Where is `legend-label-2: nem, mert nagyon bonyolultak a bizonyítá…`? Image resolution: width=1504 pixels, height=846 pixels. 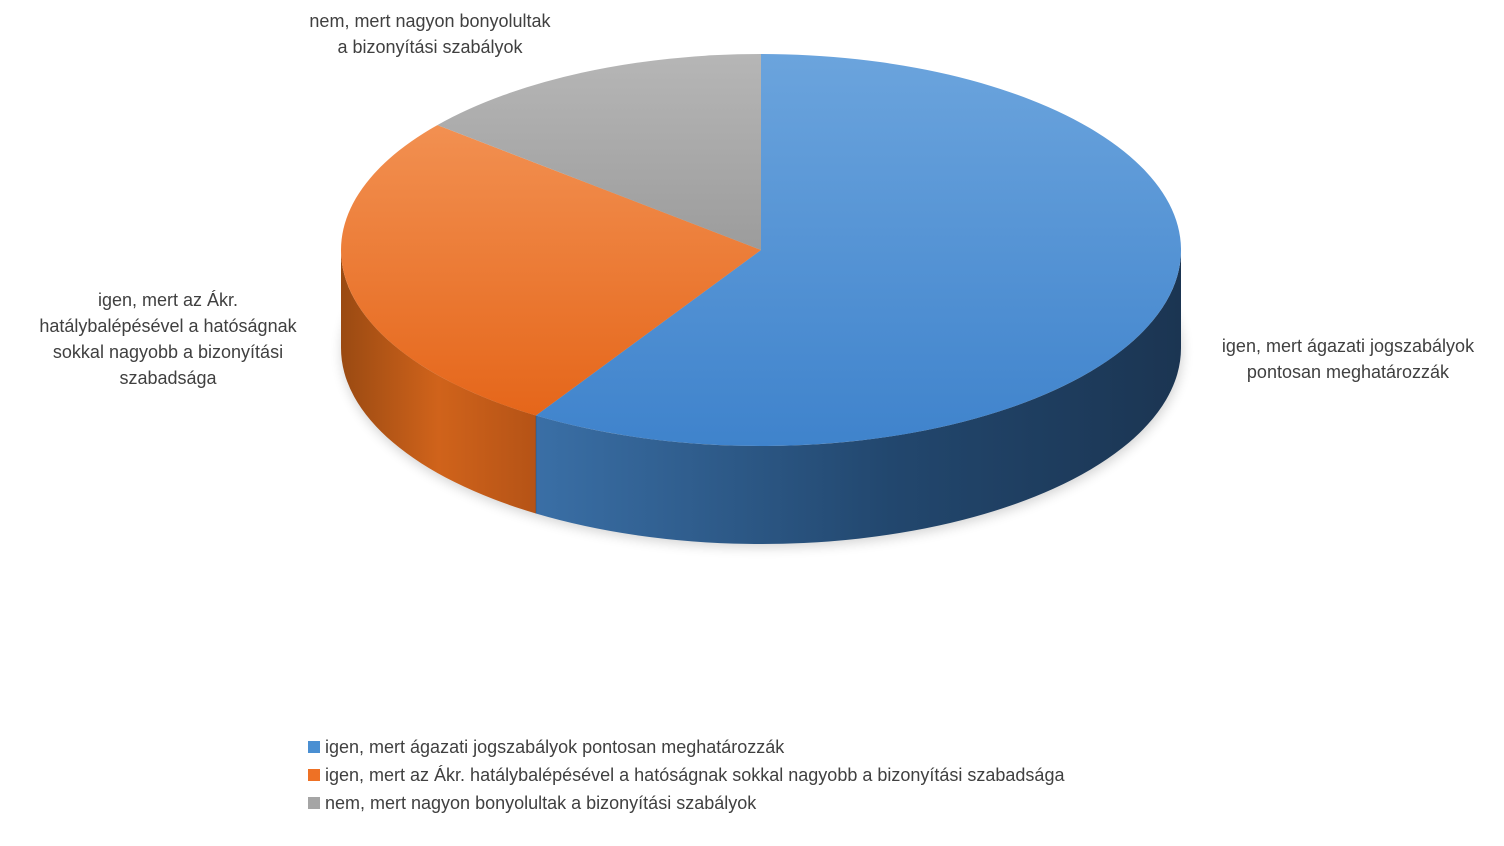
legend-label-2: nem, mert nagyon bonyolultak a bizonyítá… is located at coordinates (541, 802).